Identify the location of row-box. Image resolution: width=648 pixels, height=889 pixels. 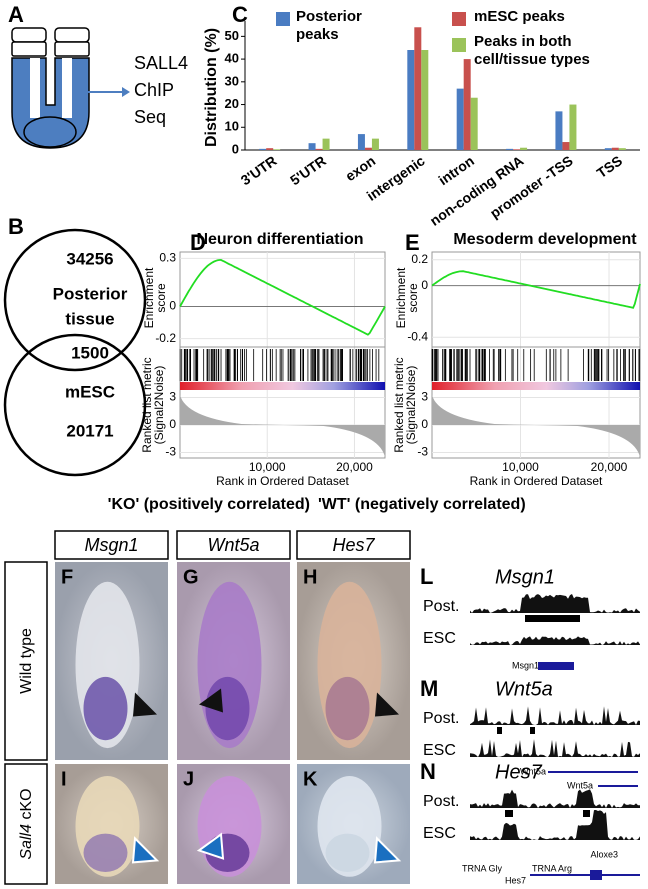
(26, 824).